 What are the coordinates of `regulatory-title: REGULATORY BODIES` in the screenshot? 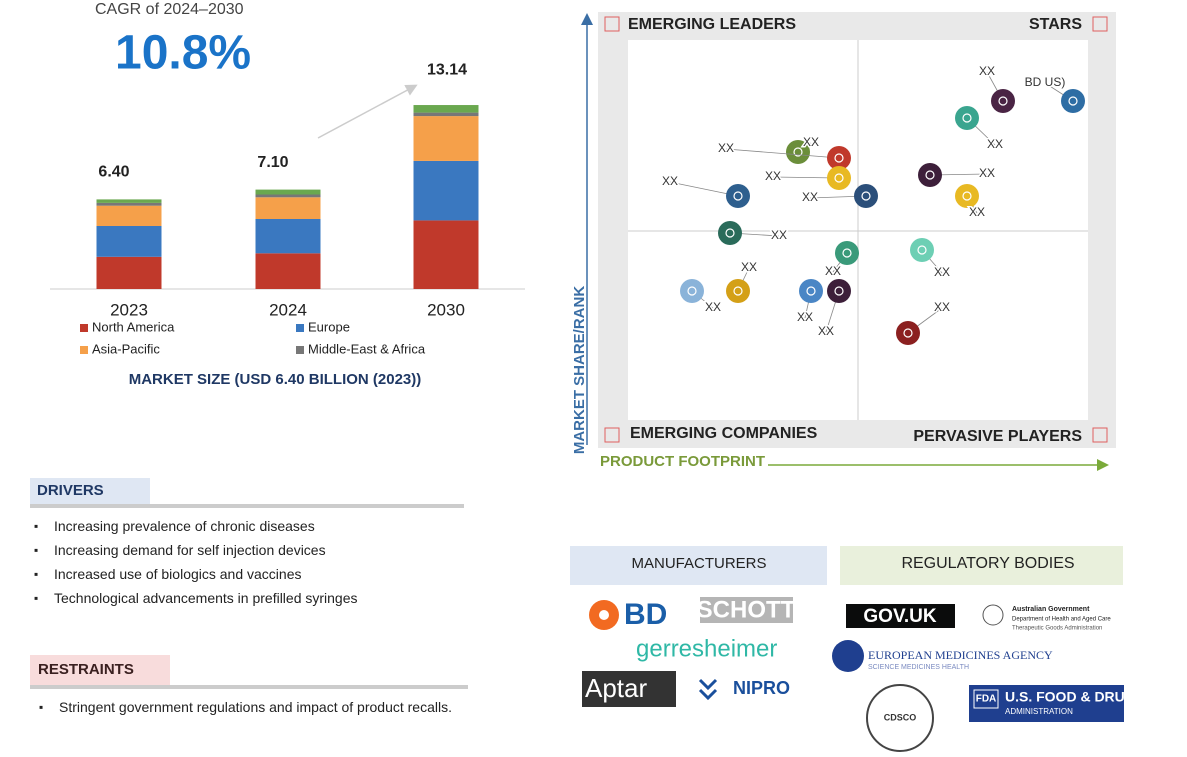 It's located at (987, 563).